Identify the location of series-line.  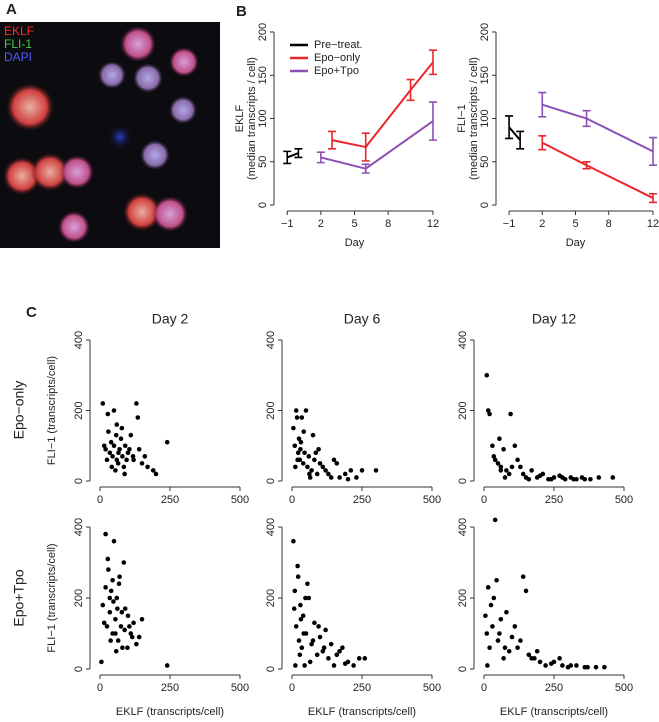
(377, 145).